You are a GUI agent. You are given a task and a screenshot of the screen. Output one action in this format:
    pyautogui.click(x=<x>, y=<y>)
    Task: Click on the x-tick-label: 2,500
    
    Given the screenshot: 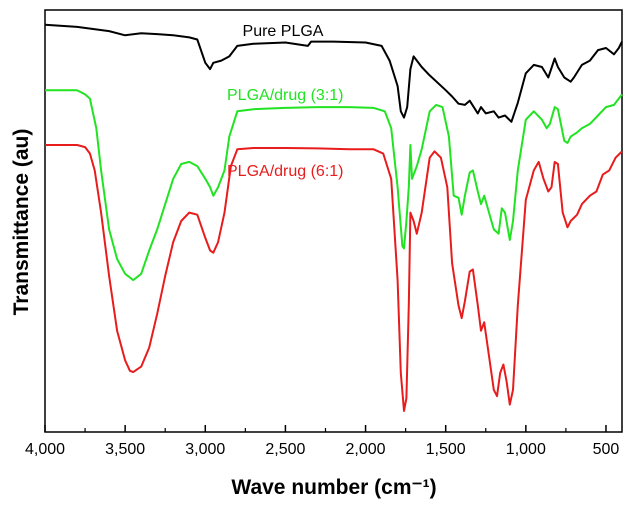 What is the action you would take?
    pyautogui.click(x=285, y=449)
    